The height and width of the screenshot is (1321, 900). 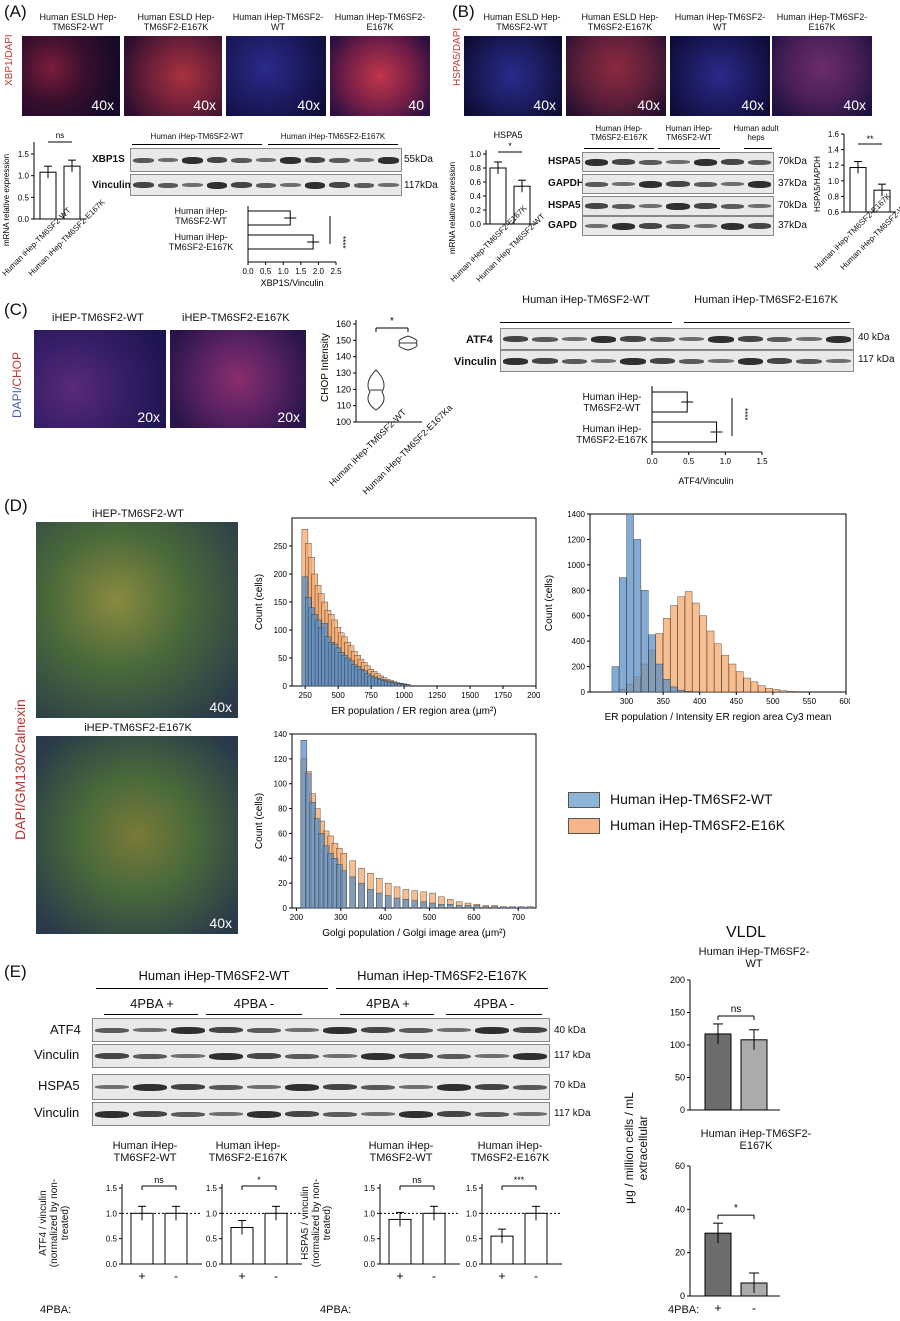 What do you see at coordinates (579, 667) in the screenshot?
I see `d-hist2-ytick-1: 200` at bounding box center [579, 667].